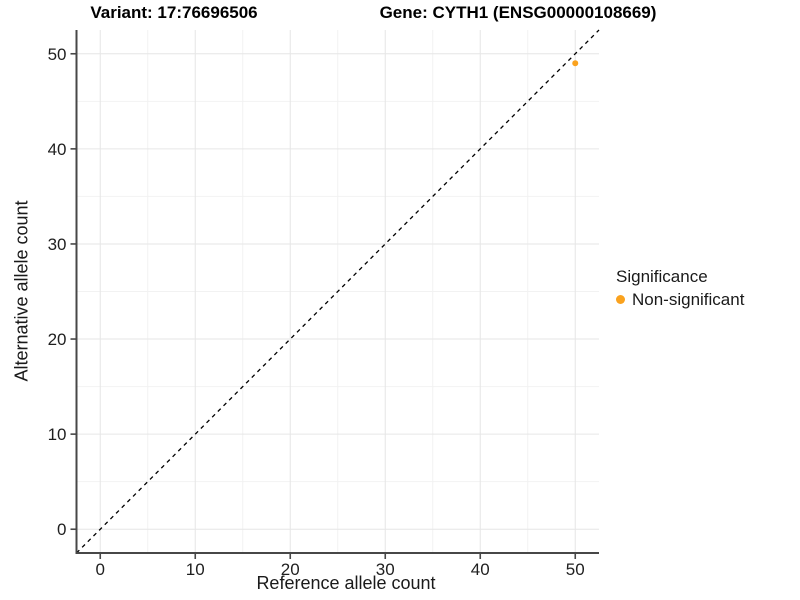 The width and height of the screenshot is (800, 600). I want to click on y-axis-title: Alternative allele count, so click(21, 291).